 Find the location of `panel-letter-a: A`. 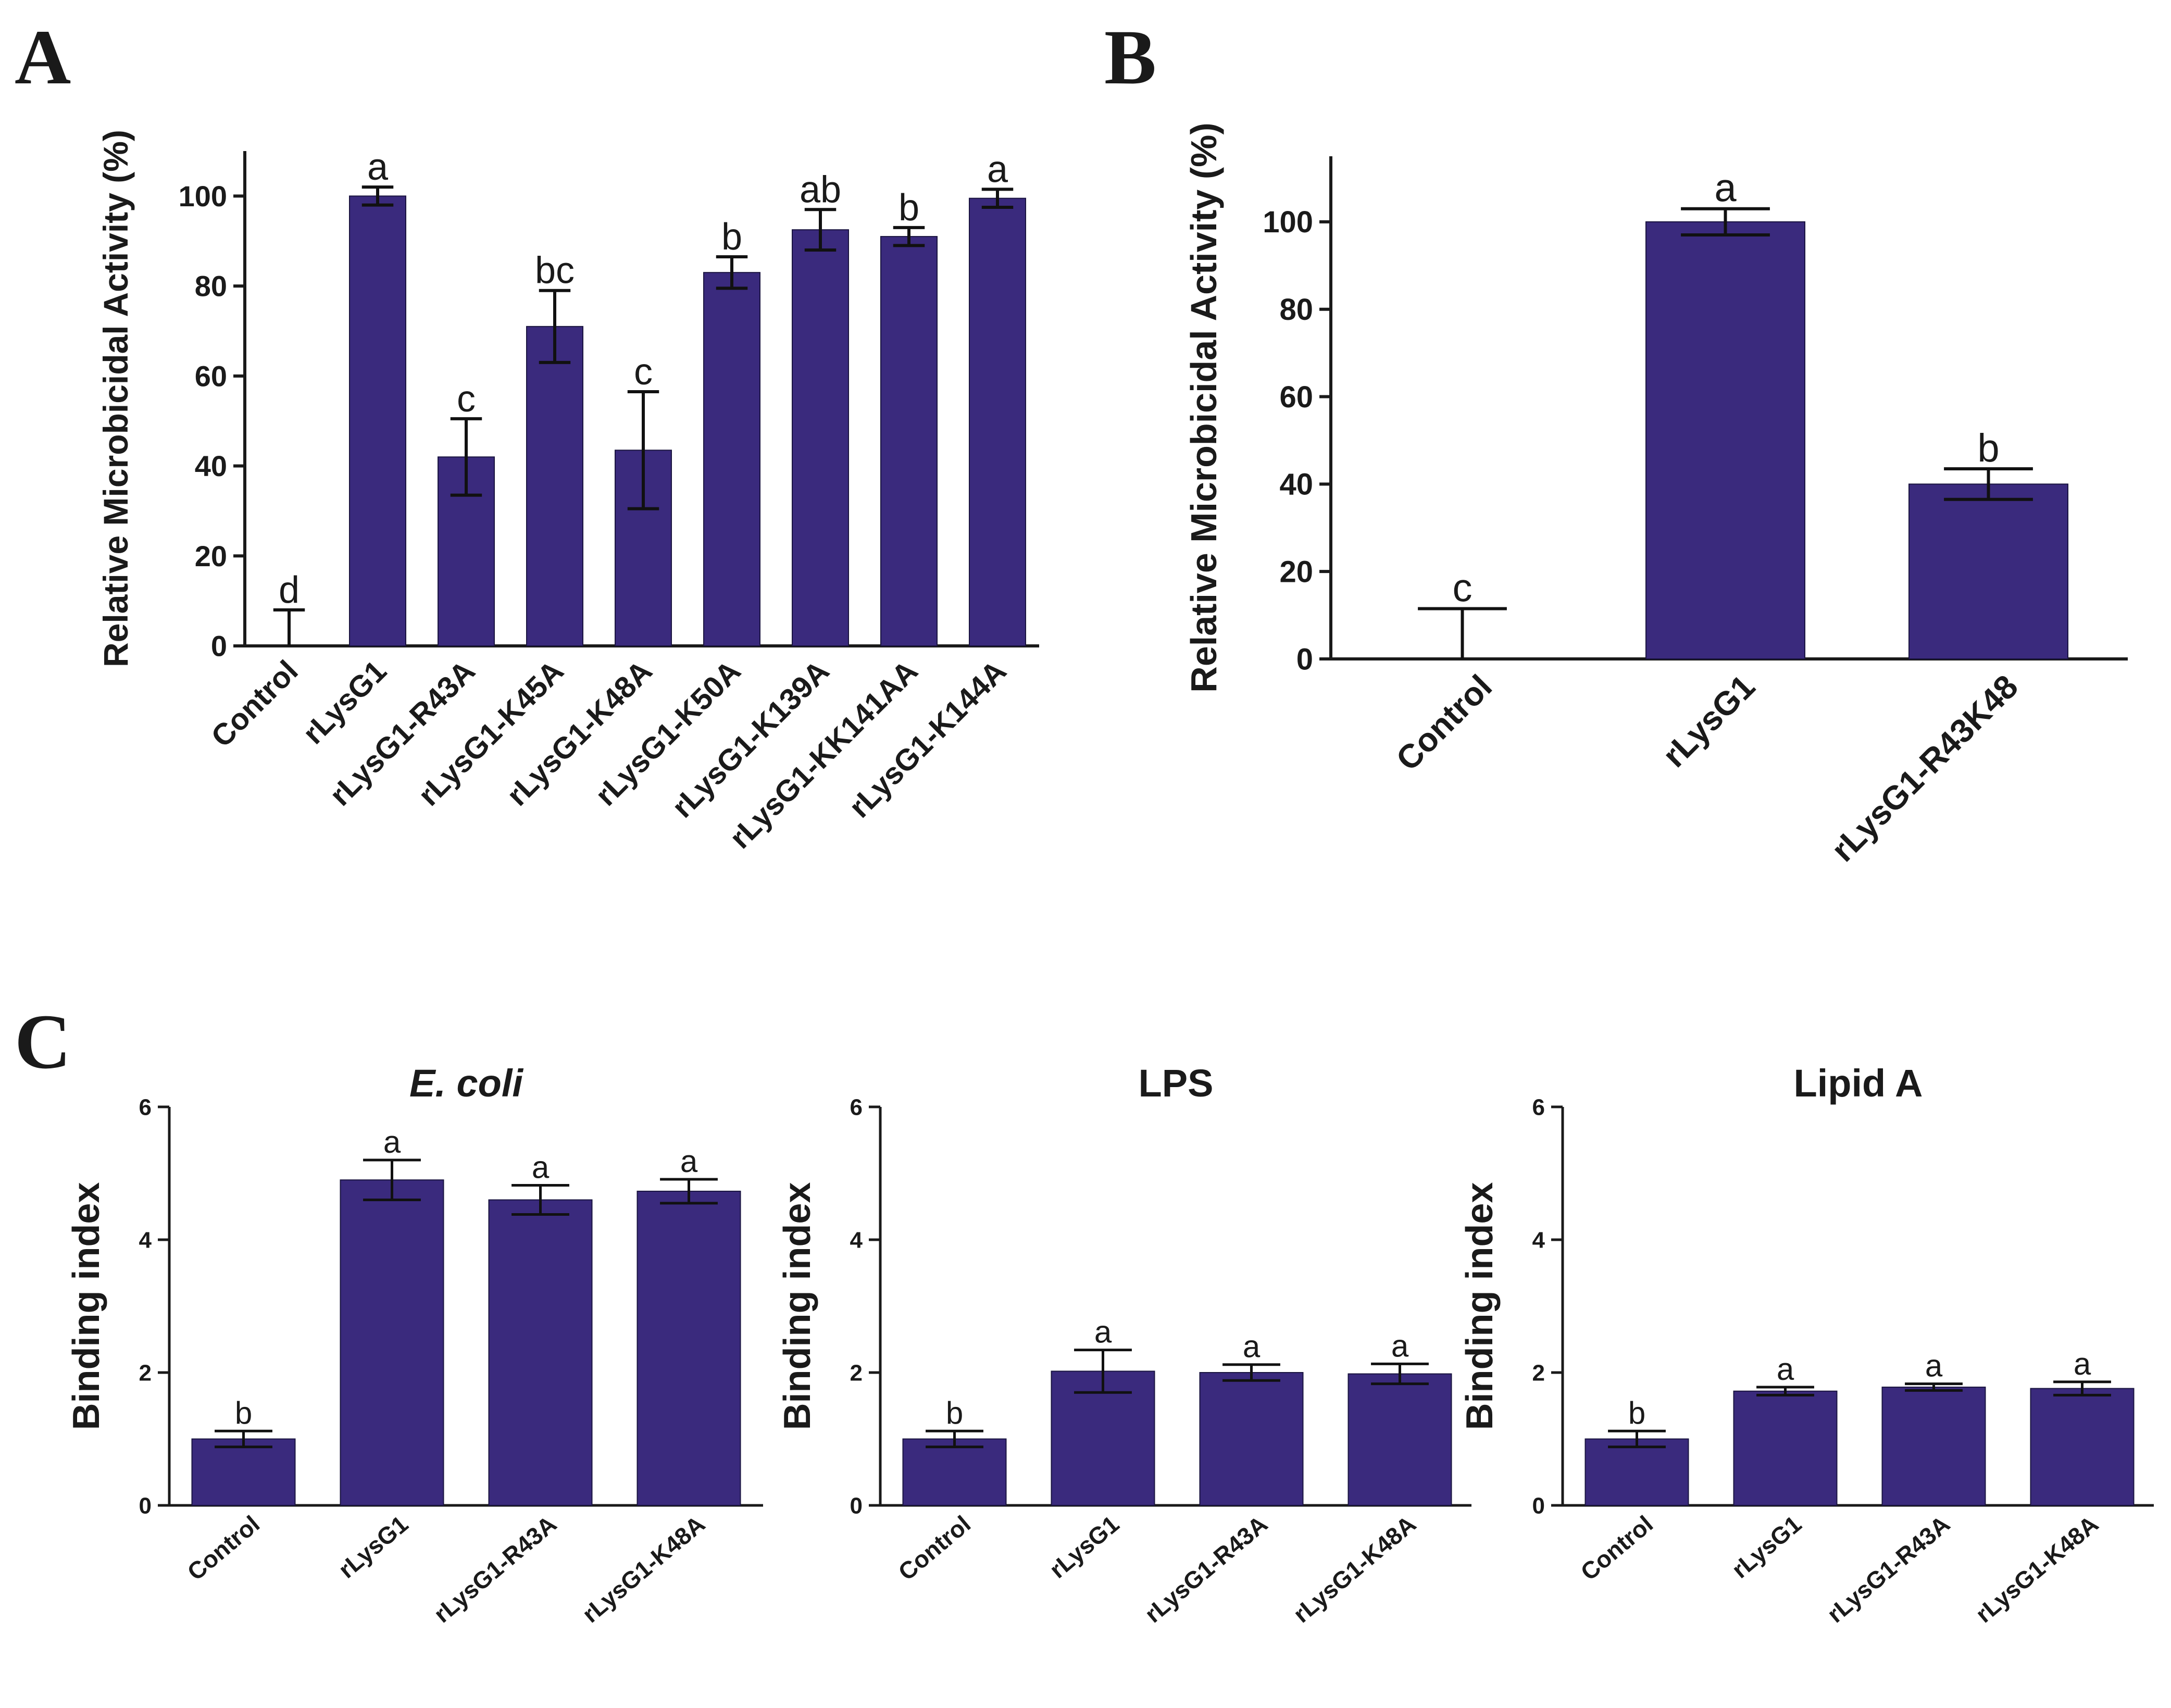

panel-letter-a: A is located at coordinates (43, 58).